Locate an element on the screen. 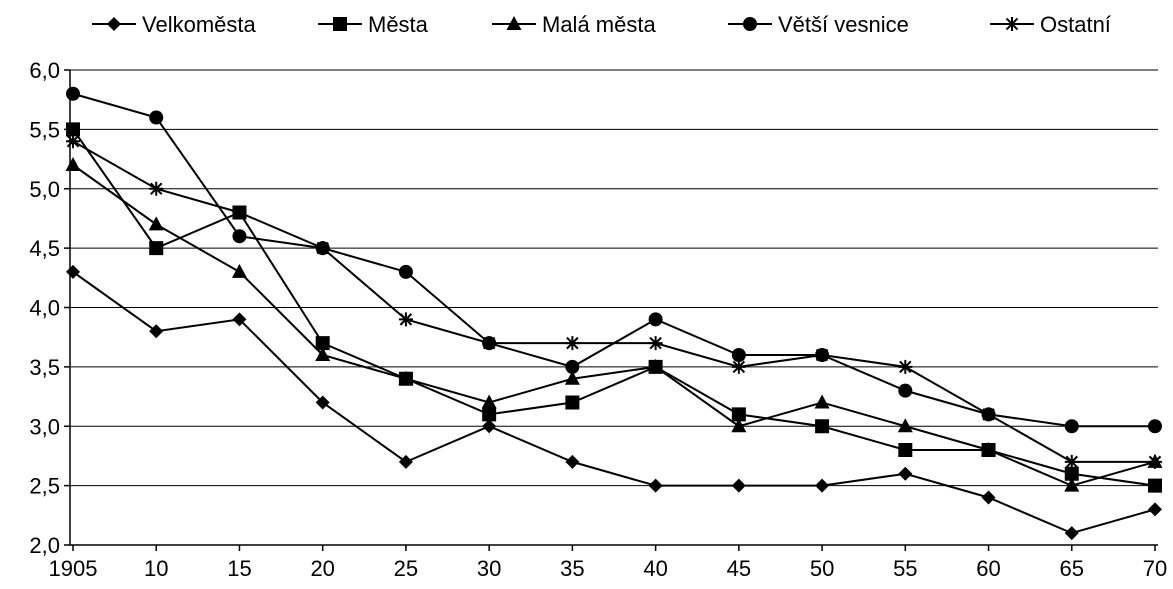  legend-marker-square is located at coordinates (340, 24).